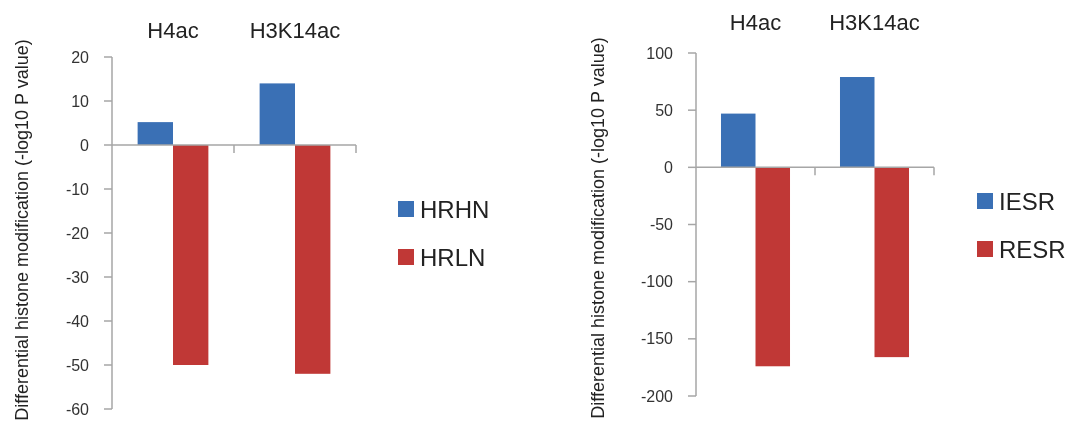 The height and width of the screenshot is (428, 1076). What do you see at coordinates (1032, 249) in the screenshot?
I see `legend-label: RESR` at bounding box center [1032, 249].